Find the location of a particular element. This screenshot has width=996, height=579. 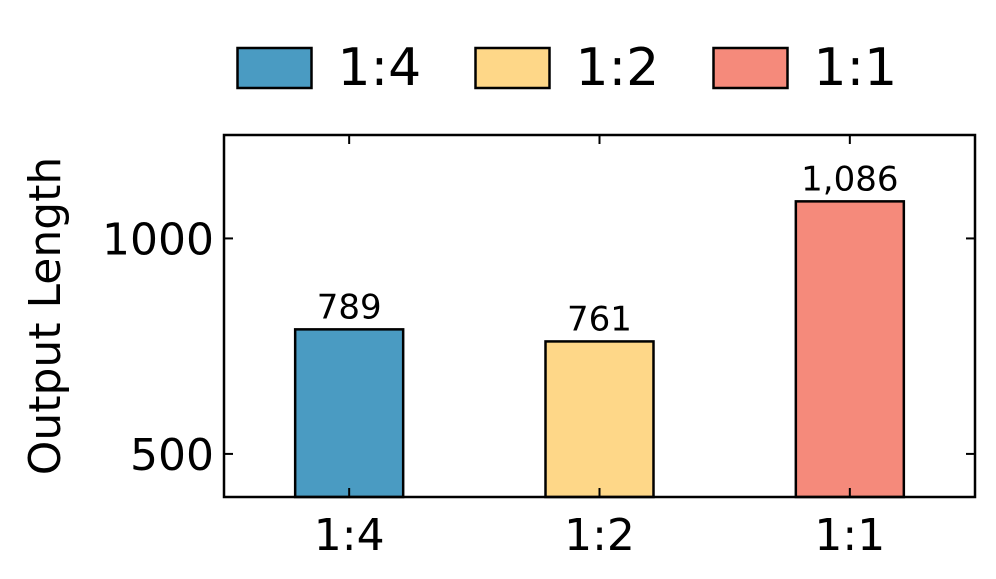

y-tick-label: 500 is located at coordinates (172, 455).